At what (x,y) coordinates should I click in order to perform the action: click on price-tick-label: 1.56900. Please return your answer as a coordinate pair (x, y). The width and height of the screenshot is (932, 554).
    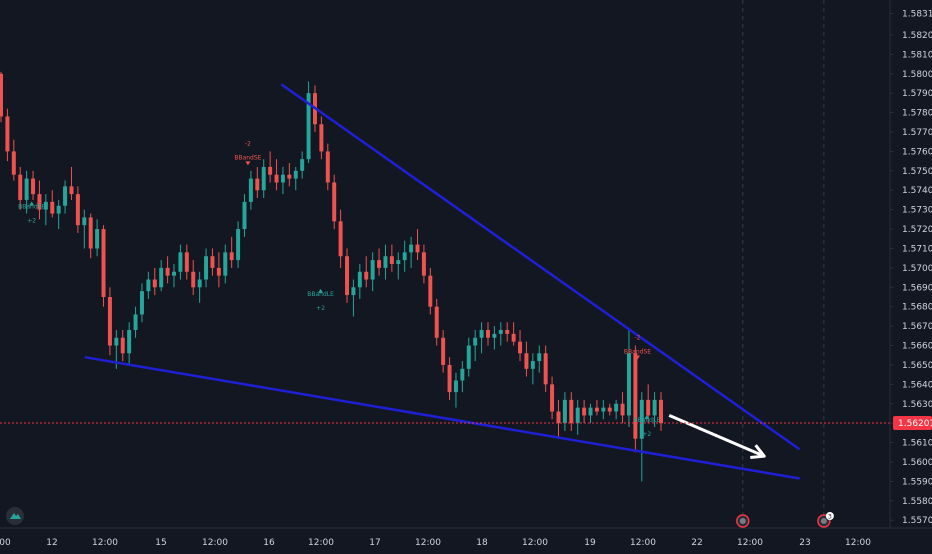
    Looking at the image, I should click on (917, 288).